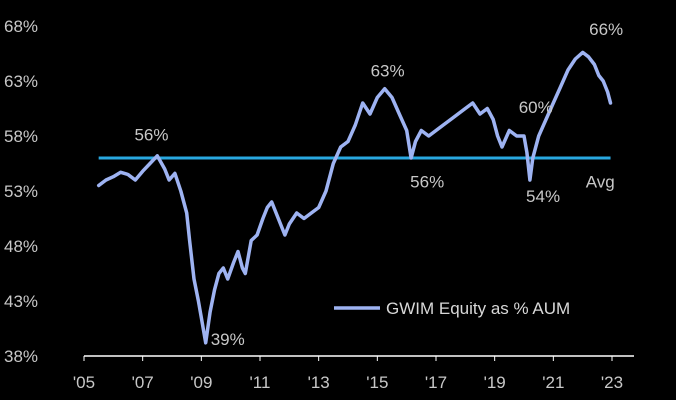 This screenshot has height=400, width=676. Describe the element at coordinates (553, 382) in the screenshot. I see `x-tick-label: '21` at that location.